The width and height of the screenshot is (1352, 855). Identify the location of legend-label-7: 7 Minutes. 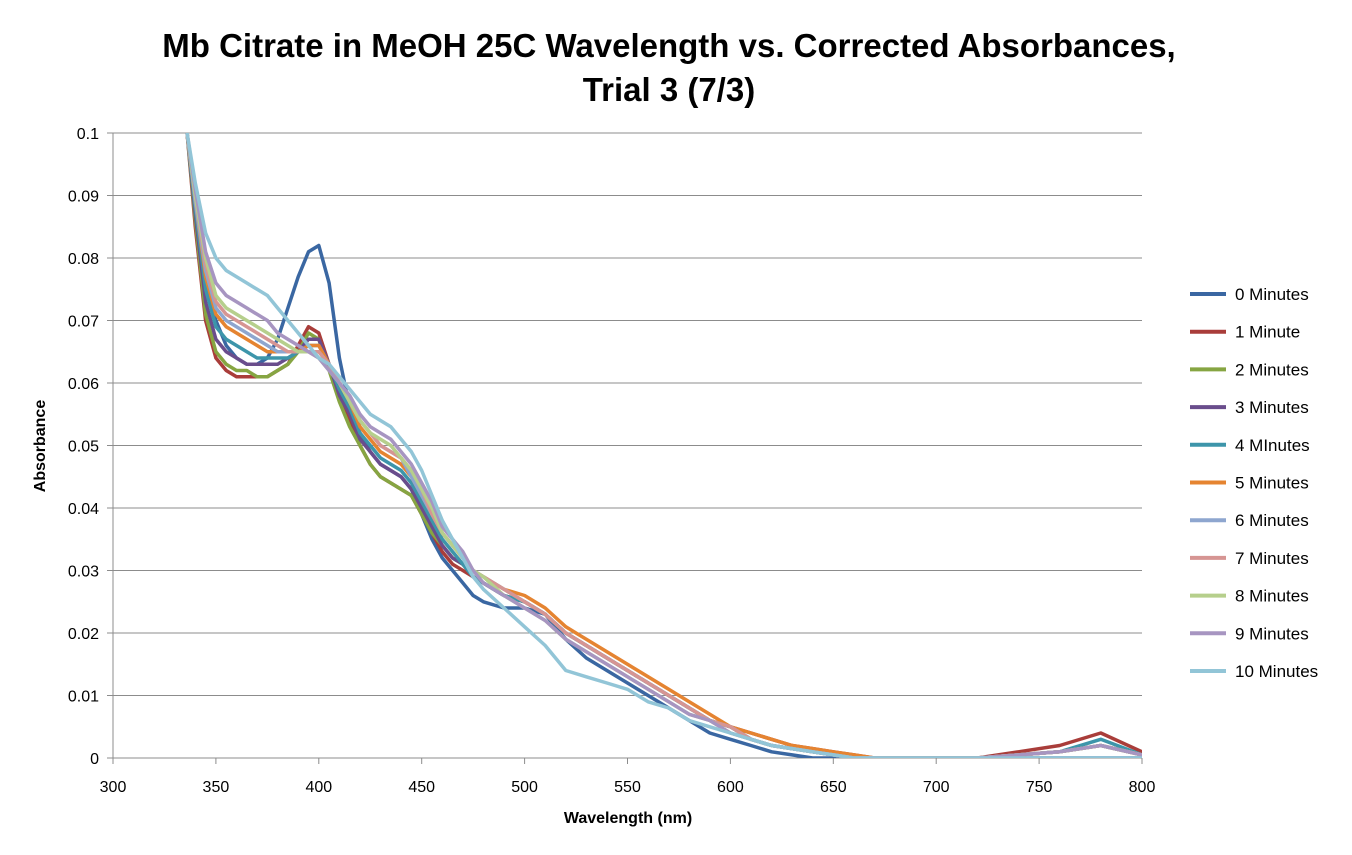
(1272, 558).